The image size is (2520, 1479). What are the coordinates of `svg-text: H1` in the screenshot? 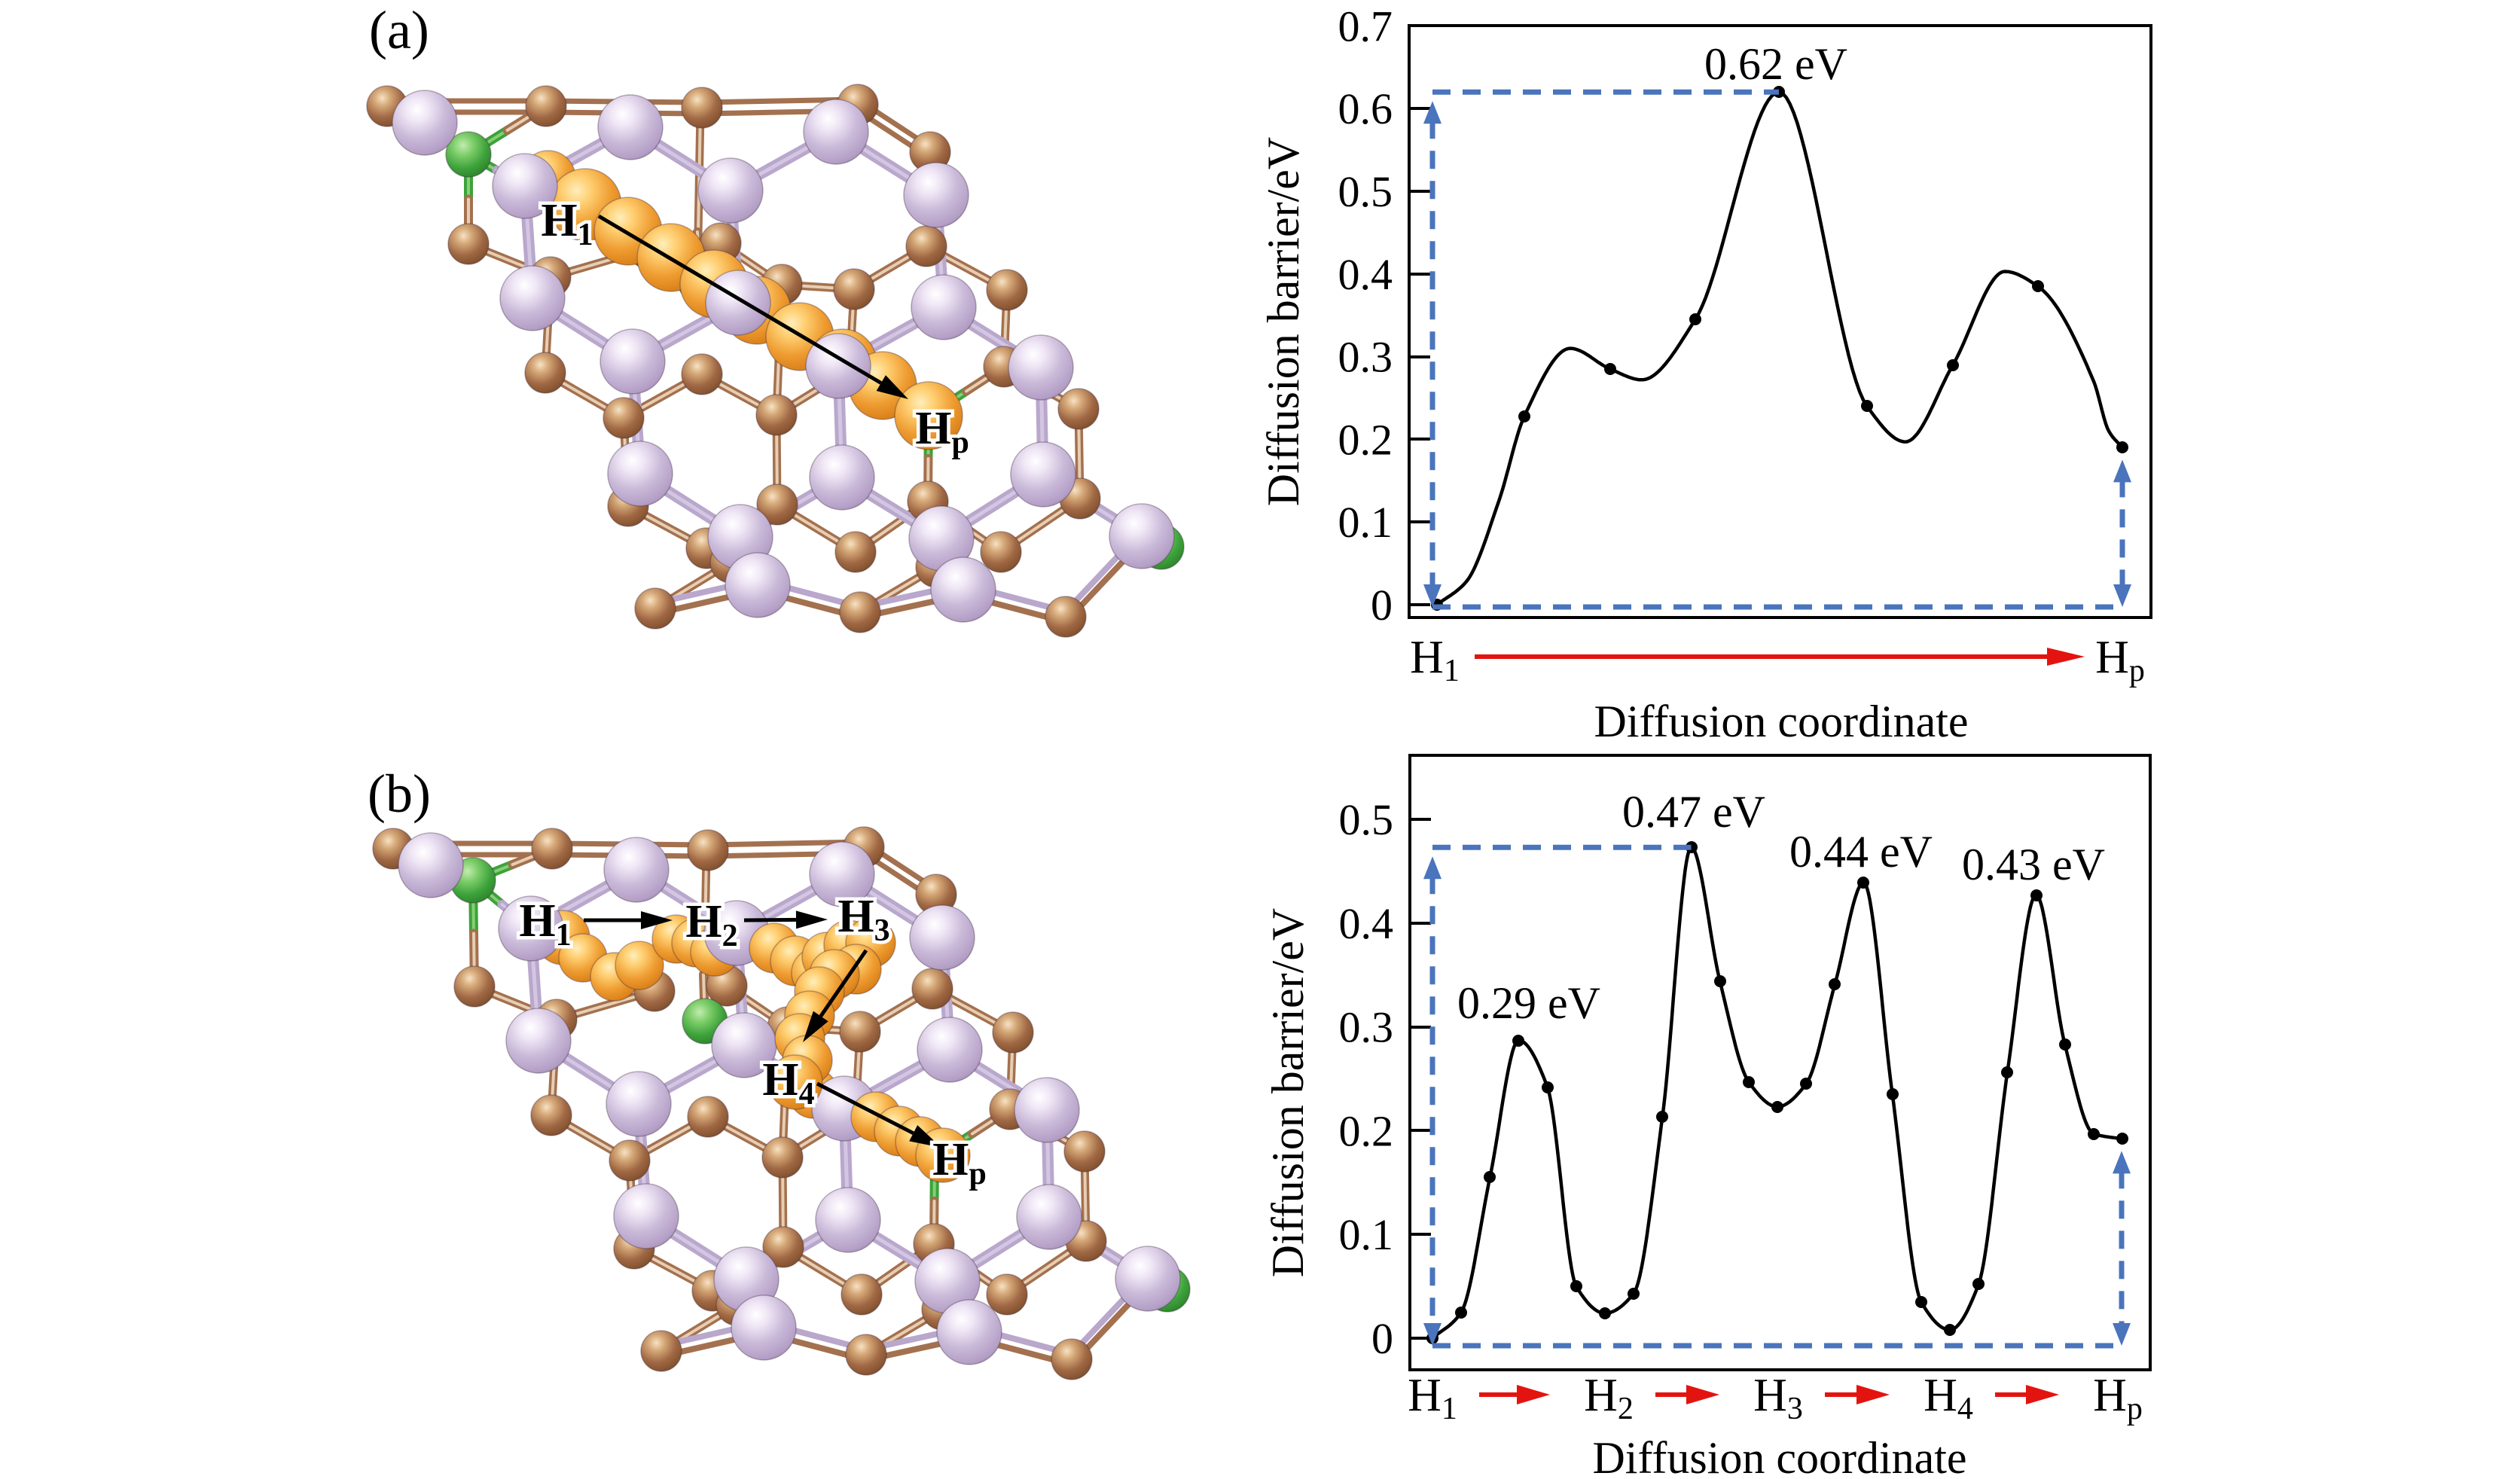 It's located at (545, 924).